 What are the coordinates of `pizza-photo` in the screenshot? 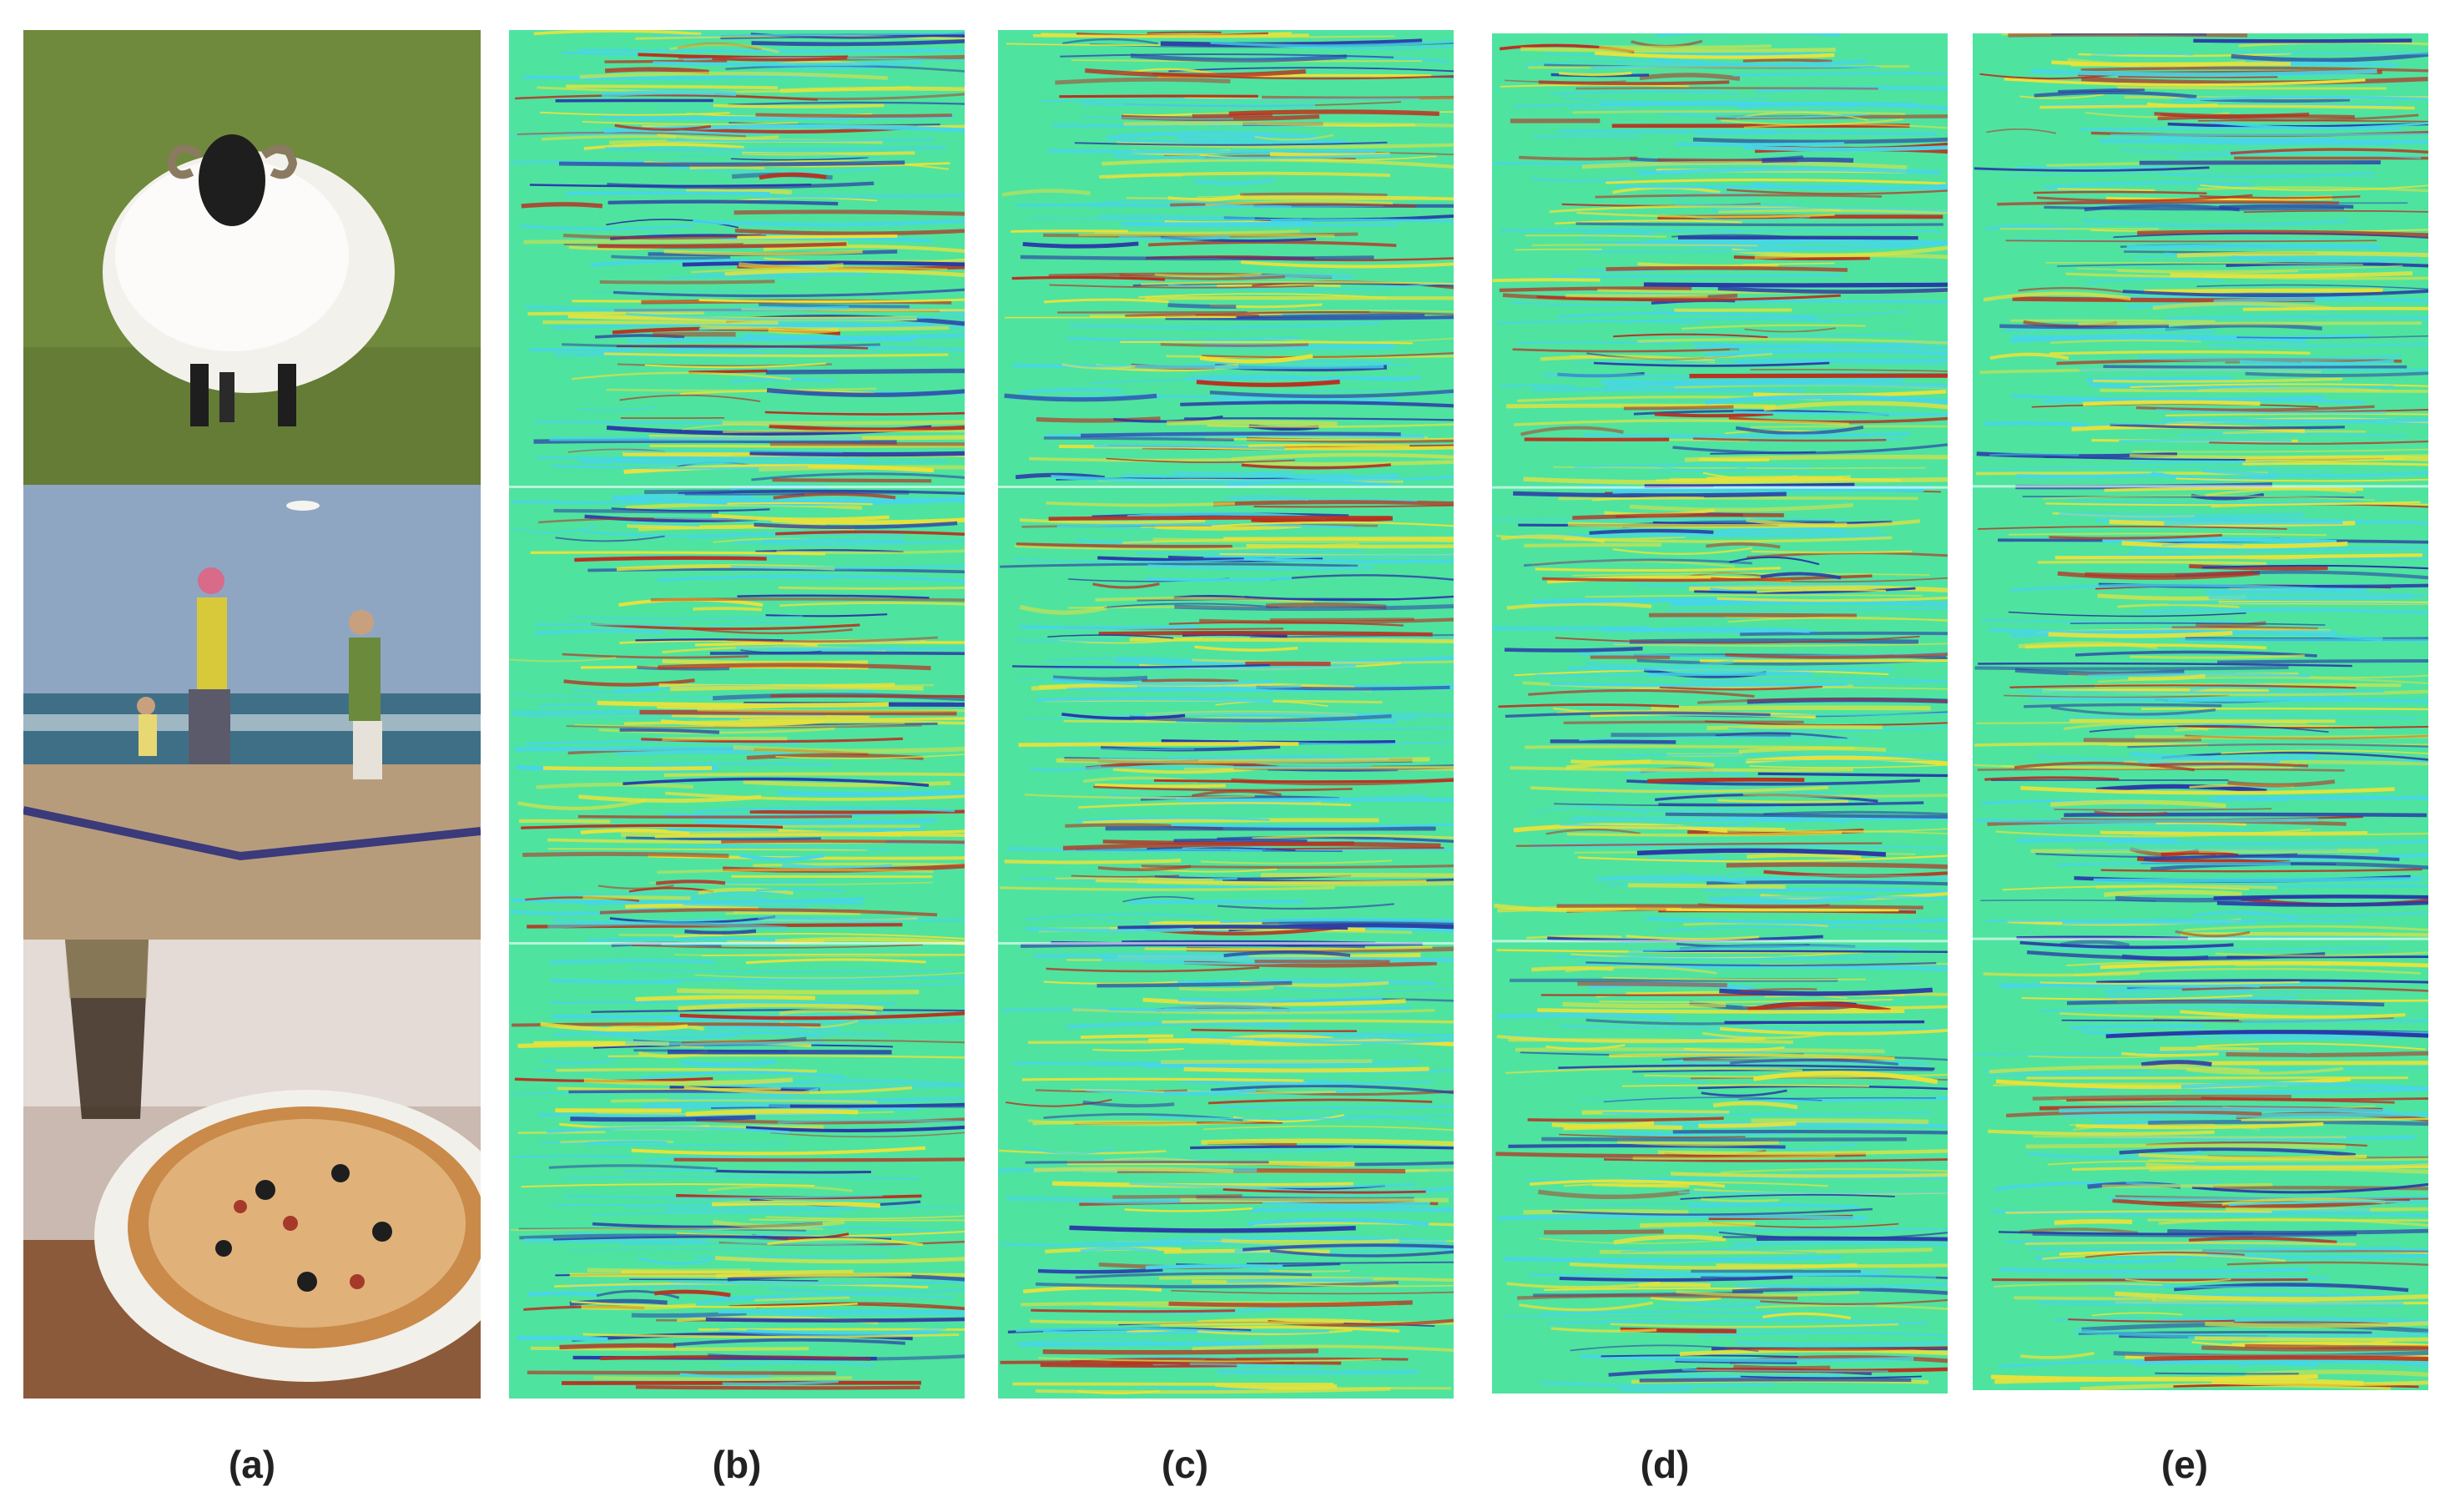 It's located at (252, 1169).